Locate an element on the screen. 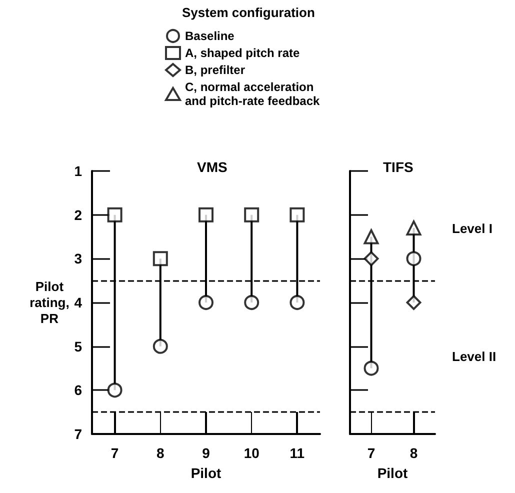 This screenshot has height=493, width=515. y-tick-label: 1 is located at coordinates (78, 171).